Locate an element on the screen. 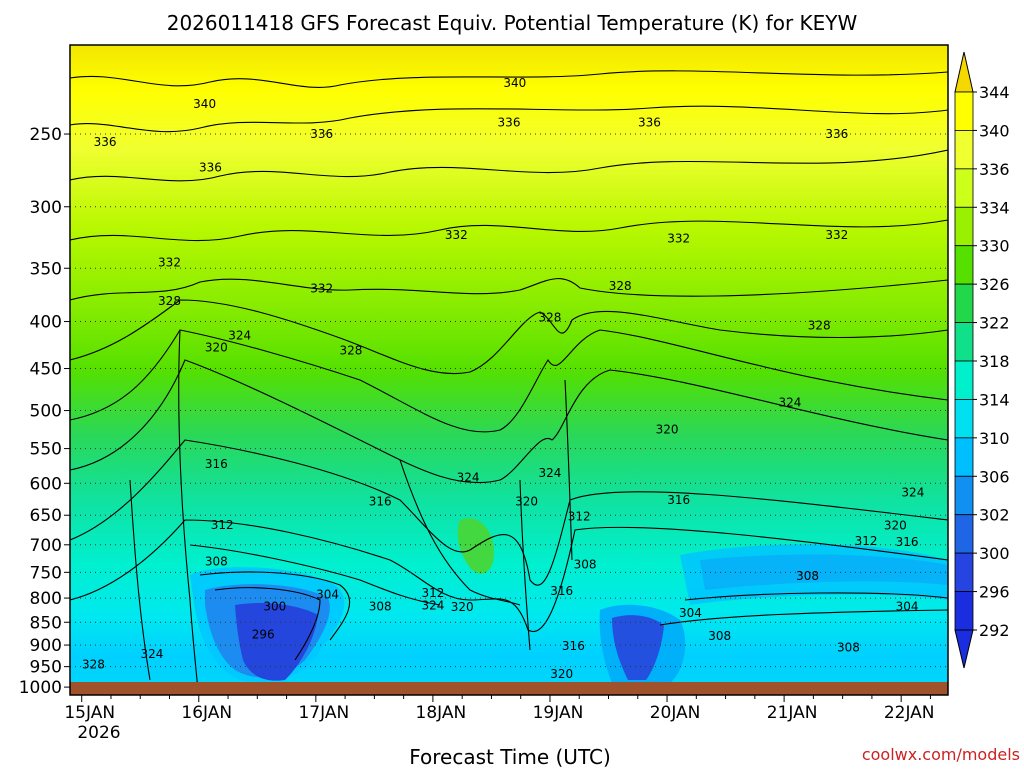 This screenshot has height=772, width=1024. colorbar-label-330: 330 is located at coordinates (994, 246).